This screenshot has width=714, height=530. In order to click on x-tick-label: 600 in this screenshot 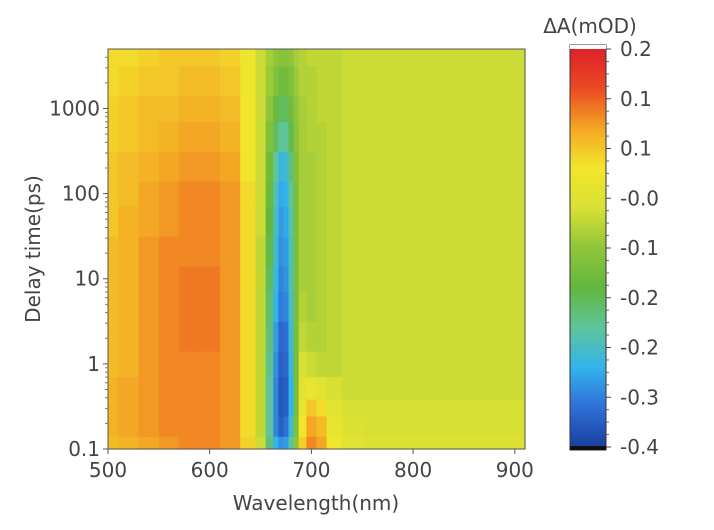, I will do `click(210, 470)`.